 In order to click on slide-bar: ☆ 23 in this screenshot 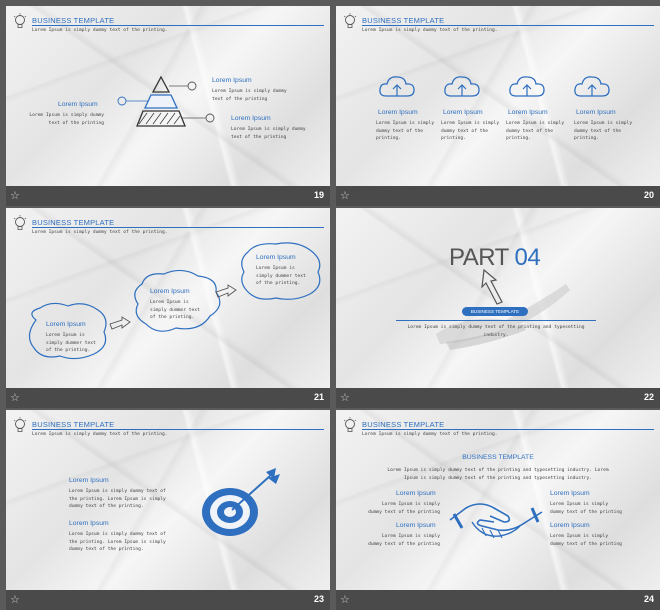, I will do `click(168, 600)`.